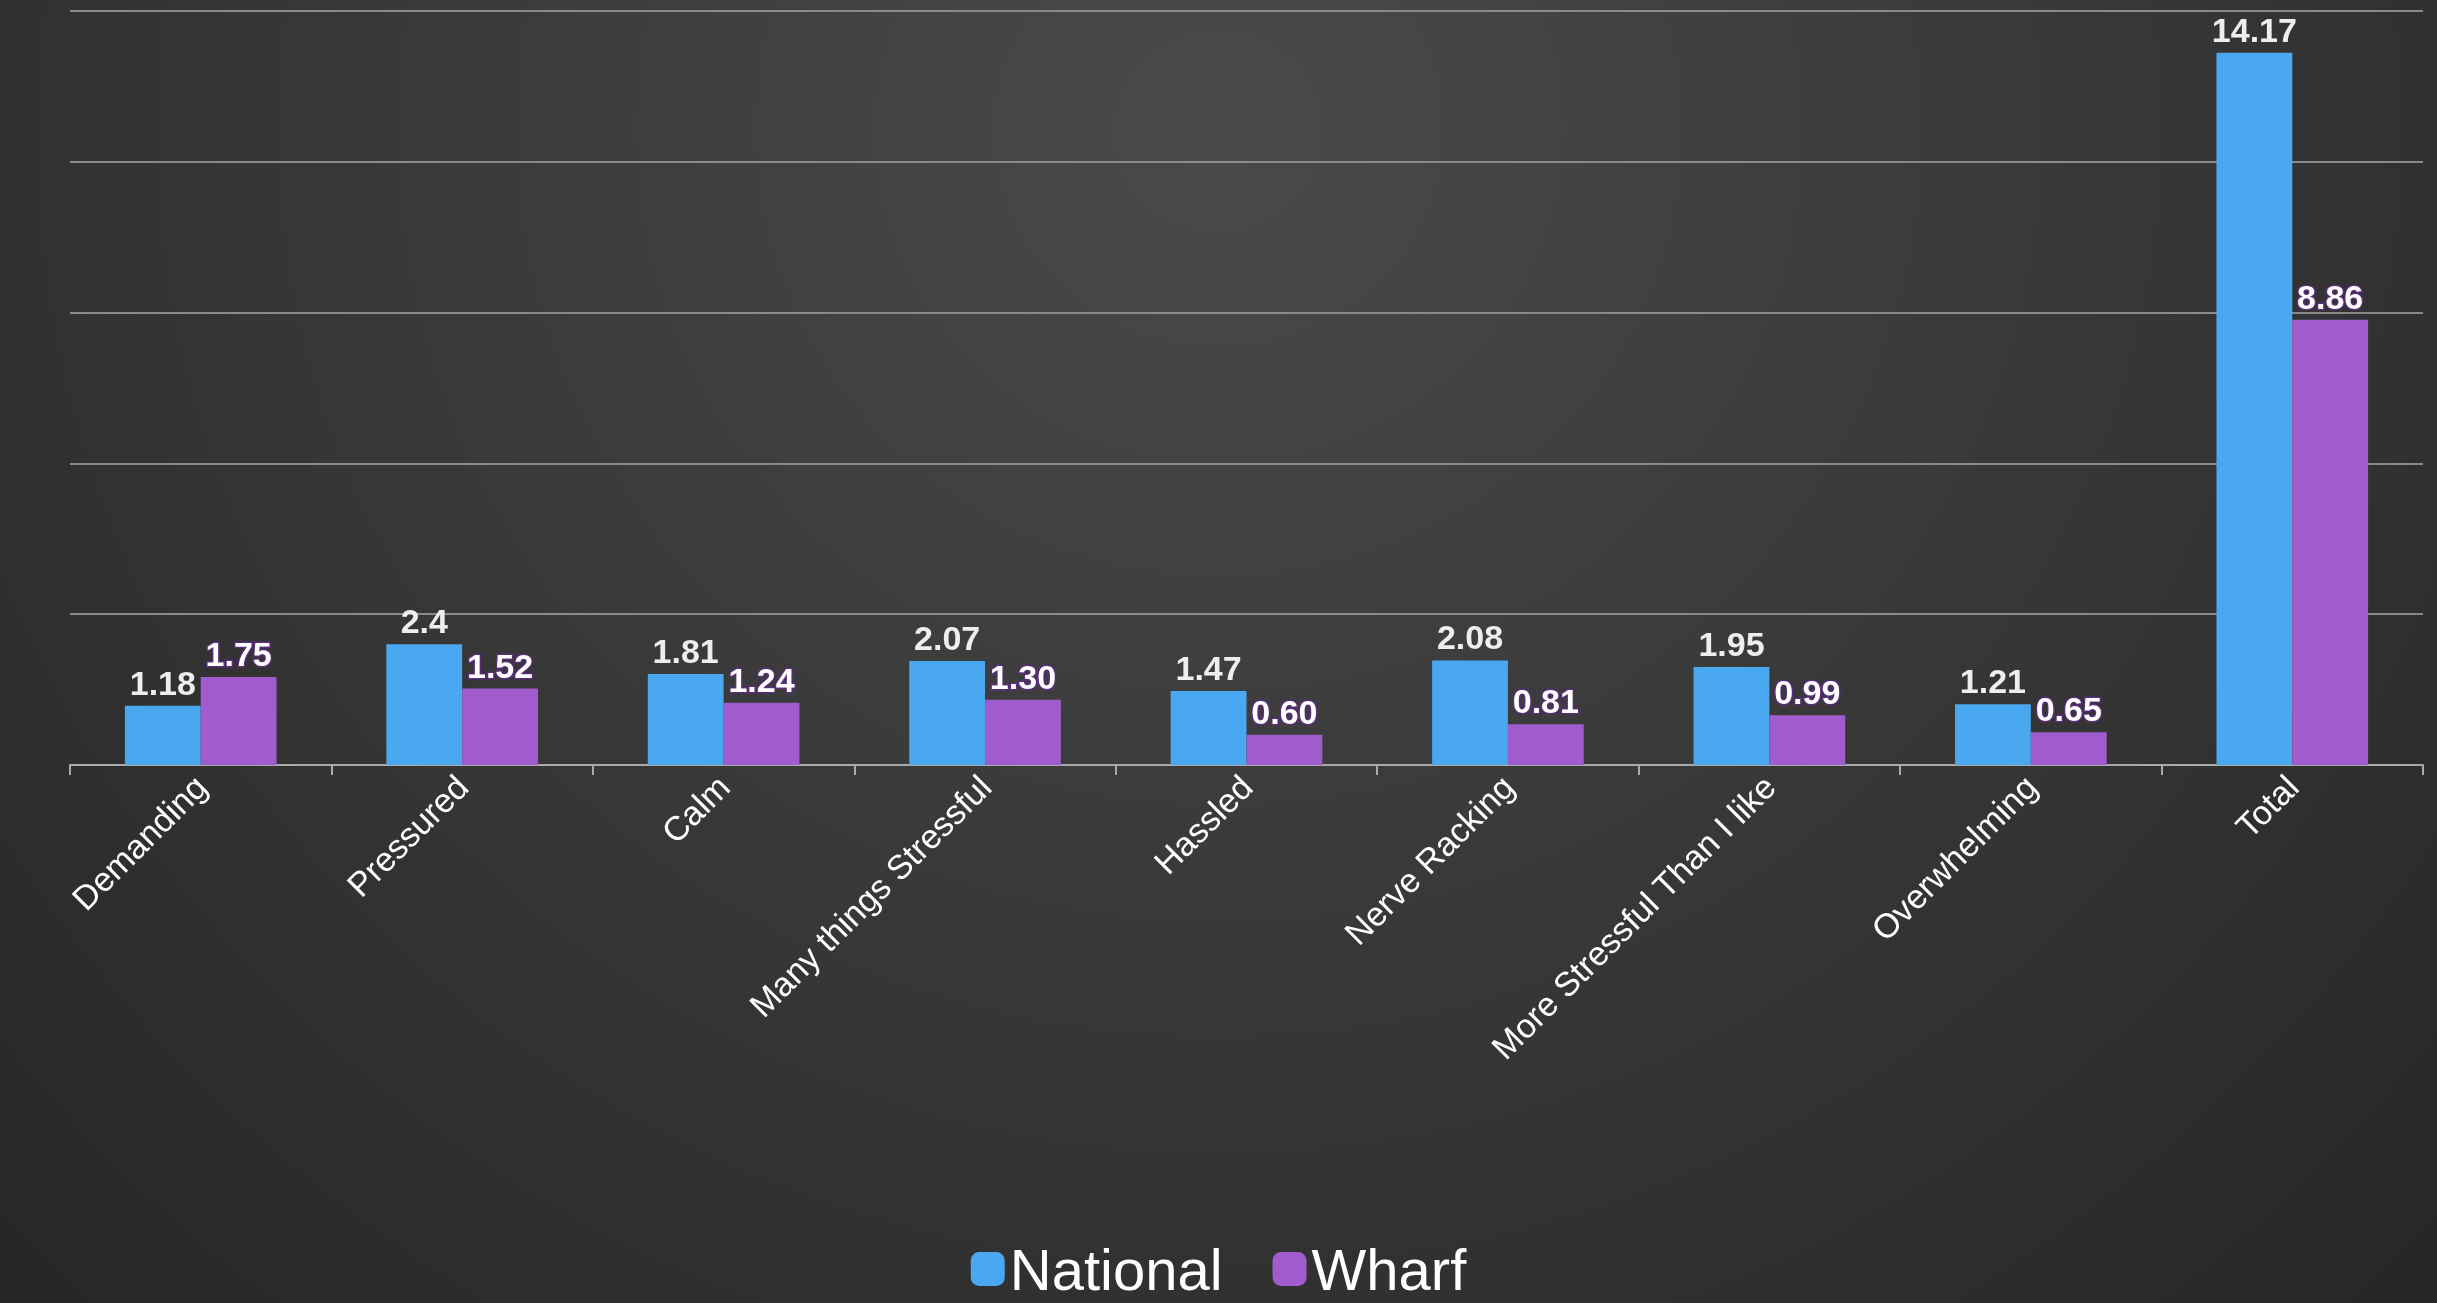  I want to click on data-label: 8.86, so click(2330, 296).